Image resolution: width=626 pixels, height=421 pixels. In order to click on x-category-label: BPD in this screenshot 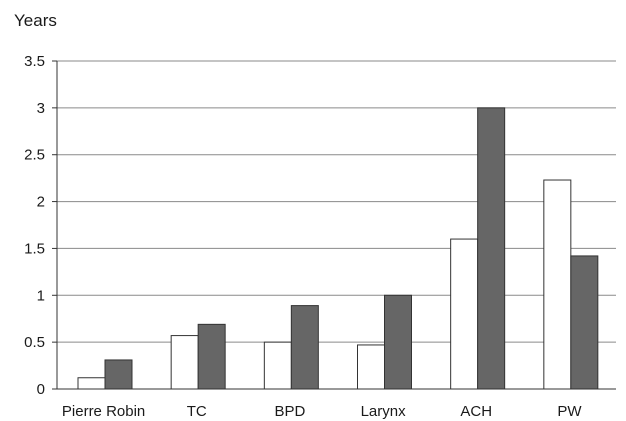, I will do `click(289, 411)`.